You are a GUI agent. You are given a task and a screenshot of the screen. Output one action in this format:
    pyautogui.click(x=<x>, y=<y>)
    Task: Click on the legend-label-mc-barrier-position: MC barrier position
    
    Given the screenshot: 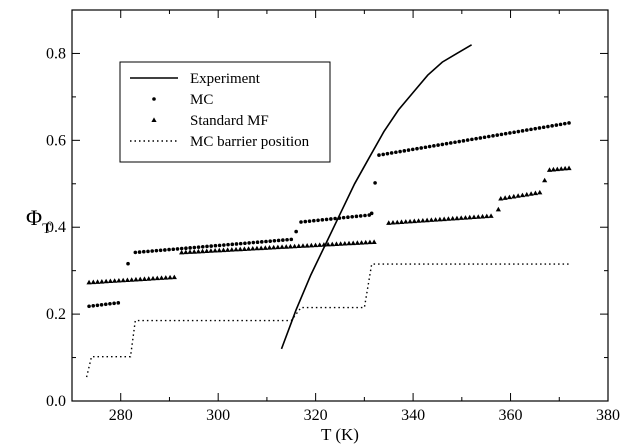 What is the action you would take?
    pyautogui.click(x=250, y=142)
    